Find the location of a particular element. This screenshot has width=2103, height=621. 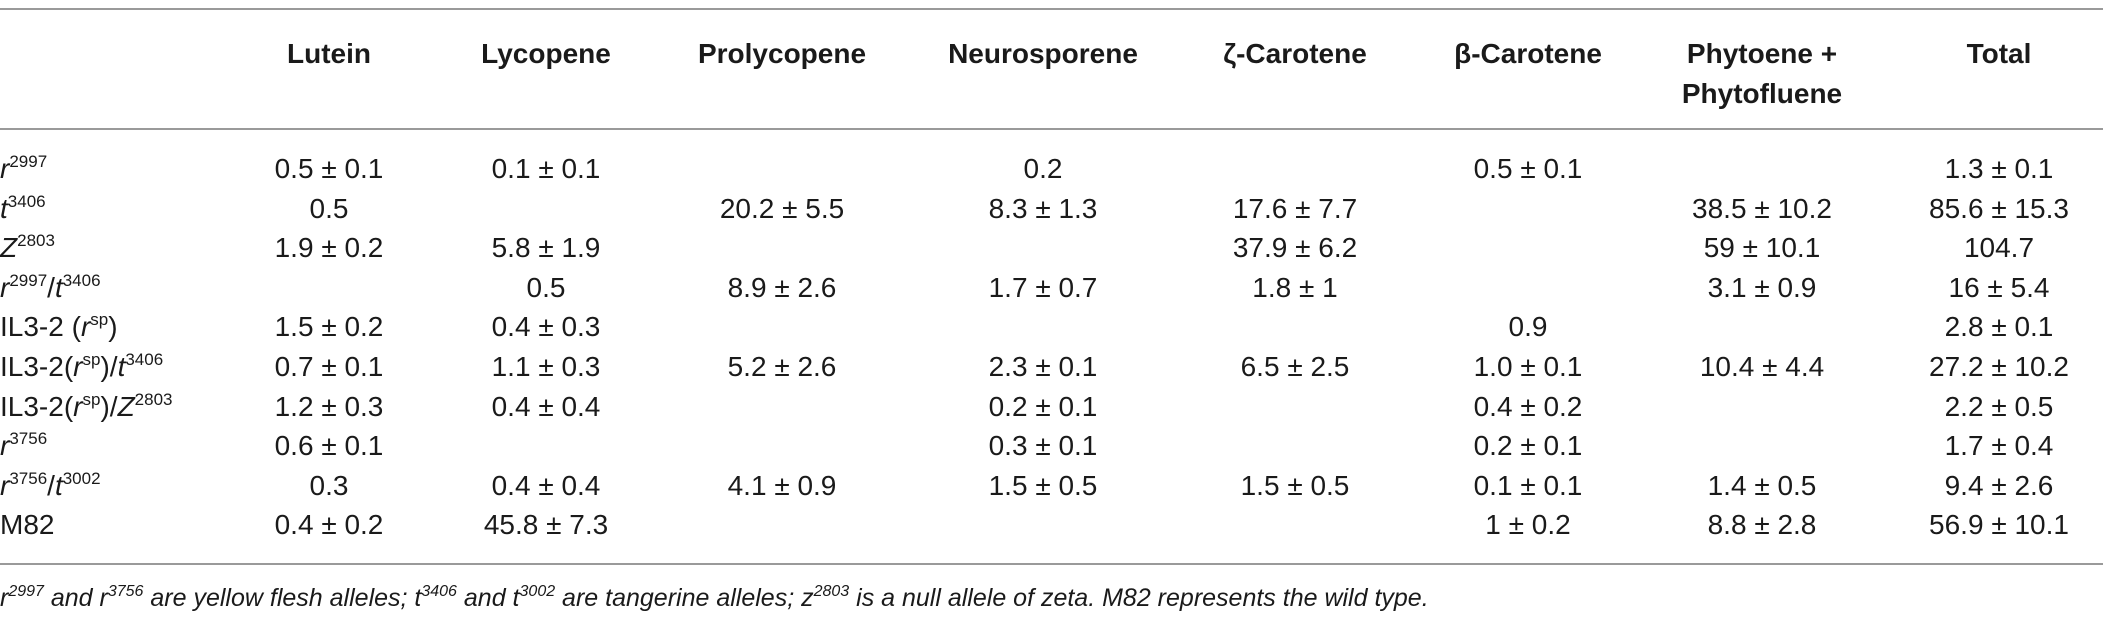

table-cell-prolycopene: 8.9 ± 2.6 is located at coordinates (782, 287).